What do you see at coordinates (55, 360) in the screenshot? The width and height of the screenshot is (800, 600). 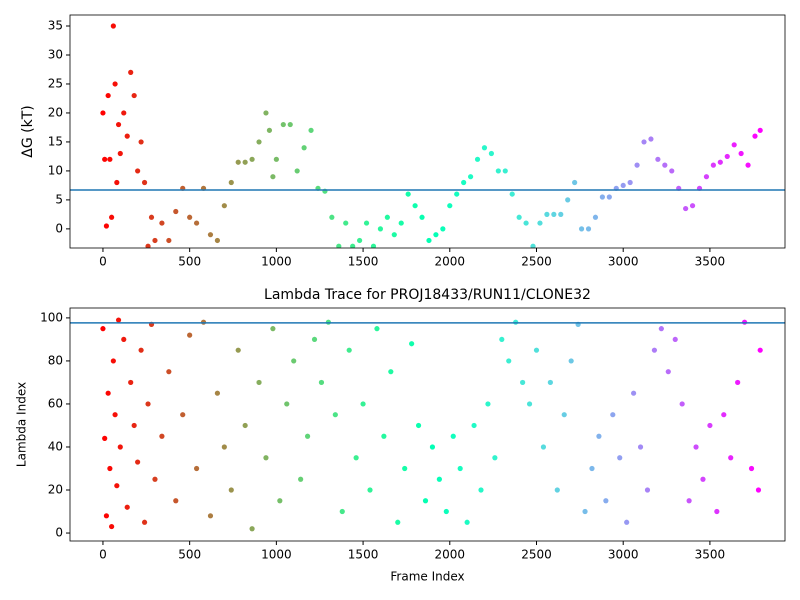 I see `y-tick-label: 80` at bounding box center [55, 360].